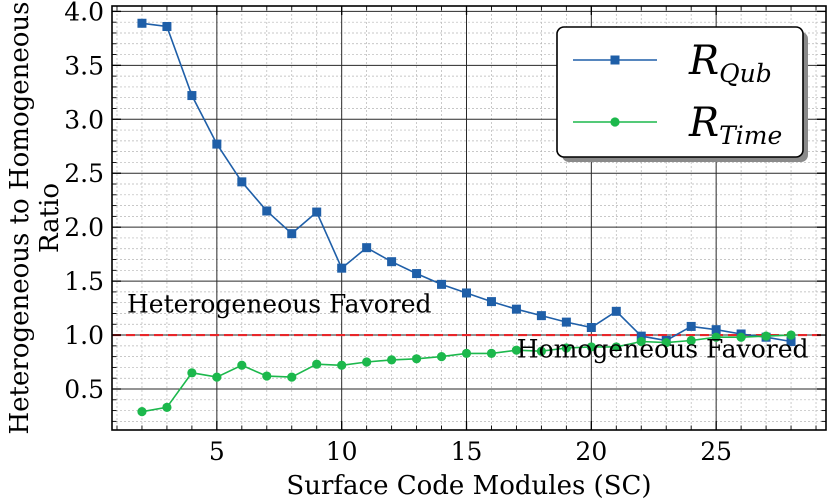 This screenshot has width=830, height=504. What do you see at coordinates (466, 373) in the screenshot?
I see `series-R_Time` at bounding box center [466, 373].